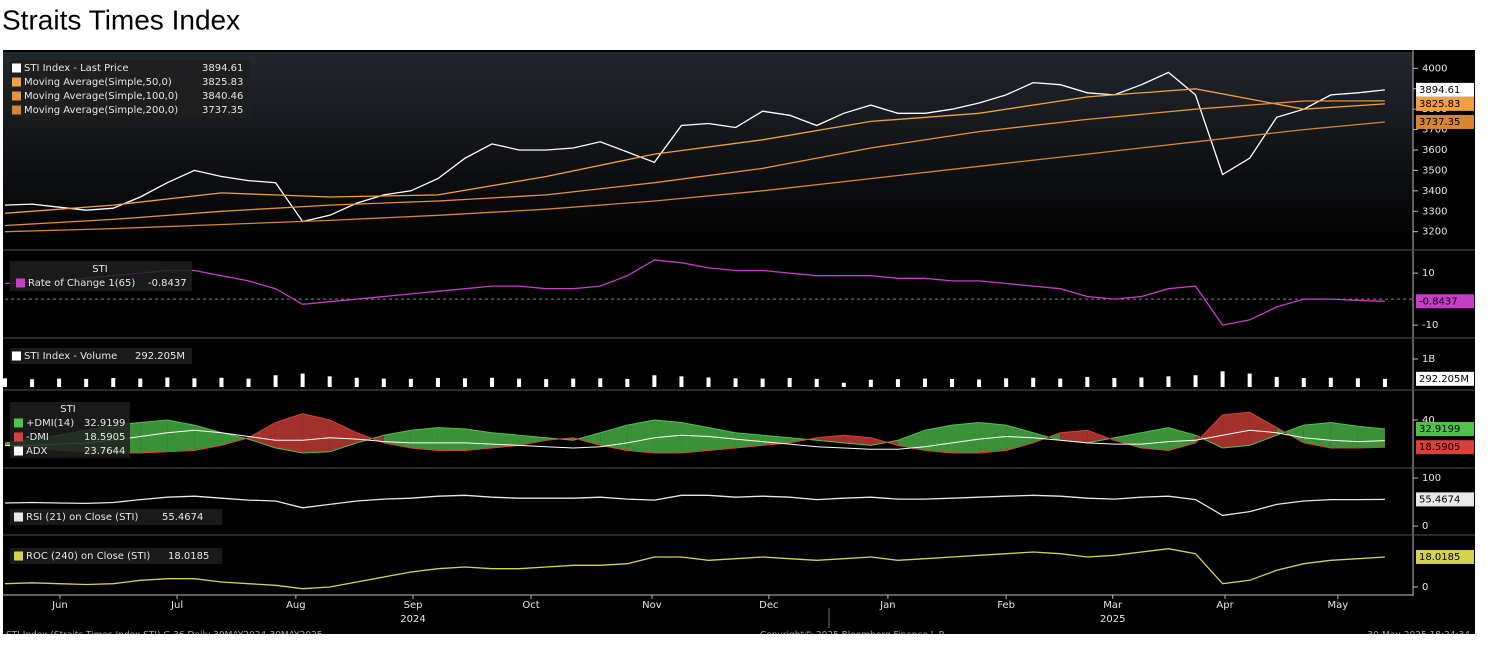 The width and height of the screenshot is (1498, 658). I want to click on legend-value: 23.7644, so click(104, 451).